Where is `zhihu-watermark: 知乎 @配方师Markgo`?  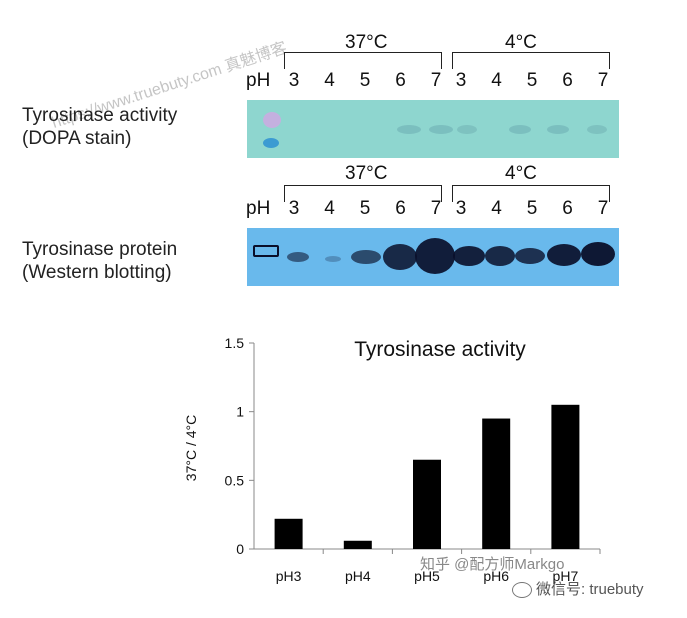
zhihu-watermark: 知乎 @配方师Markgo is located at coordinates (492, 564).